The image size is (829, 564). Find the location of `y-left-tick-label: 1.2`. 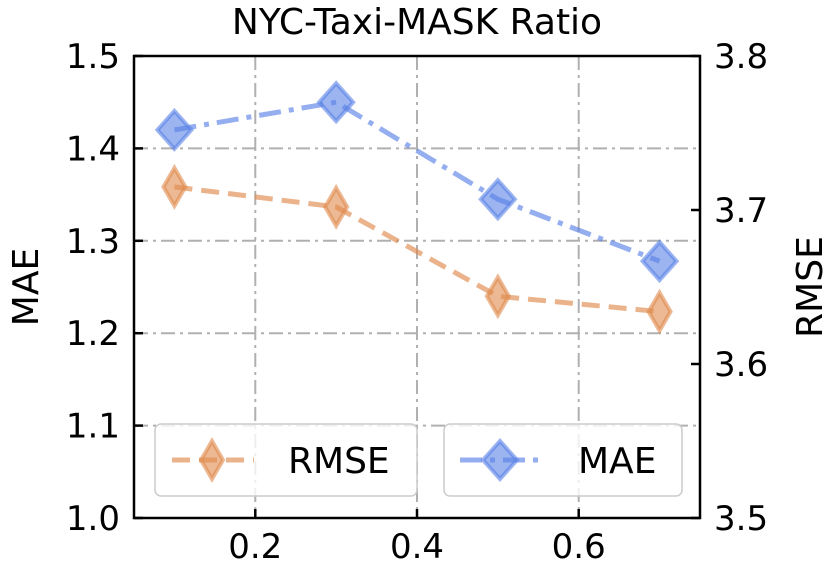

y-left-tick-label: 1.2 is located at coordinates (93, 334).